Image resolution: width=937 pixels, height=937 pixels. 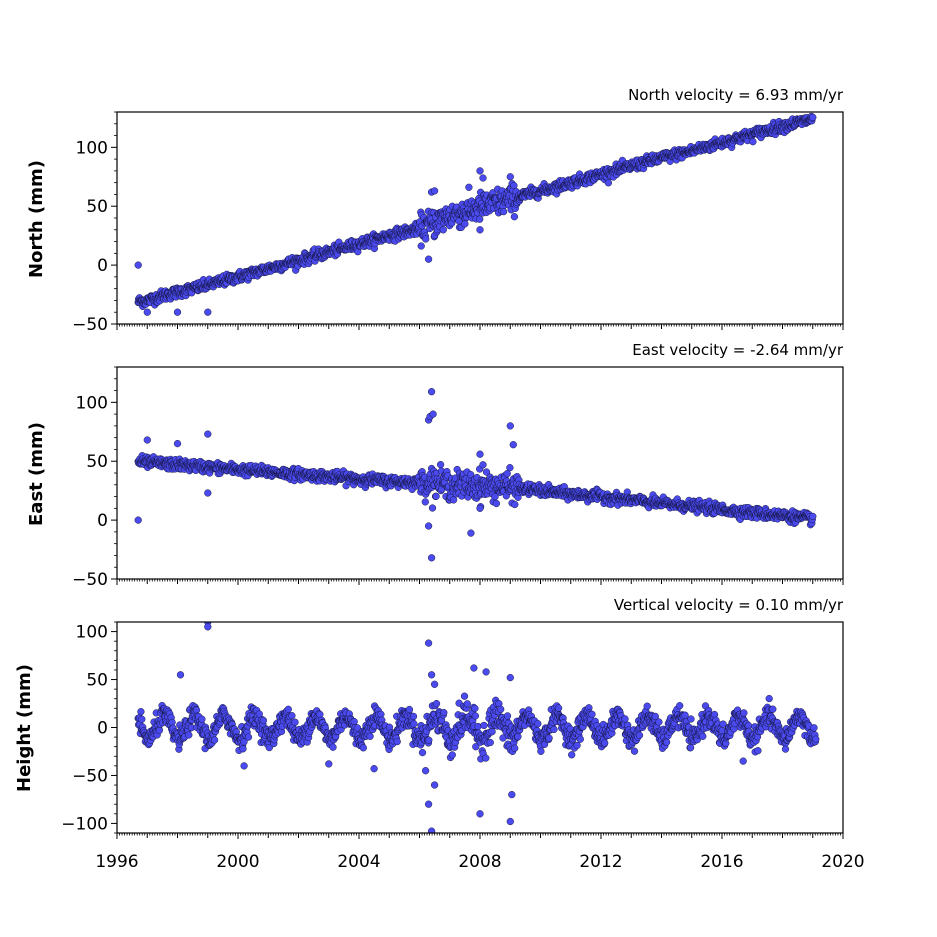 I want to click on east-axis-label: East (mm), so click(x=36, y=474).